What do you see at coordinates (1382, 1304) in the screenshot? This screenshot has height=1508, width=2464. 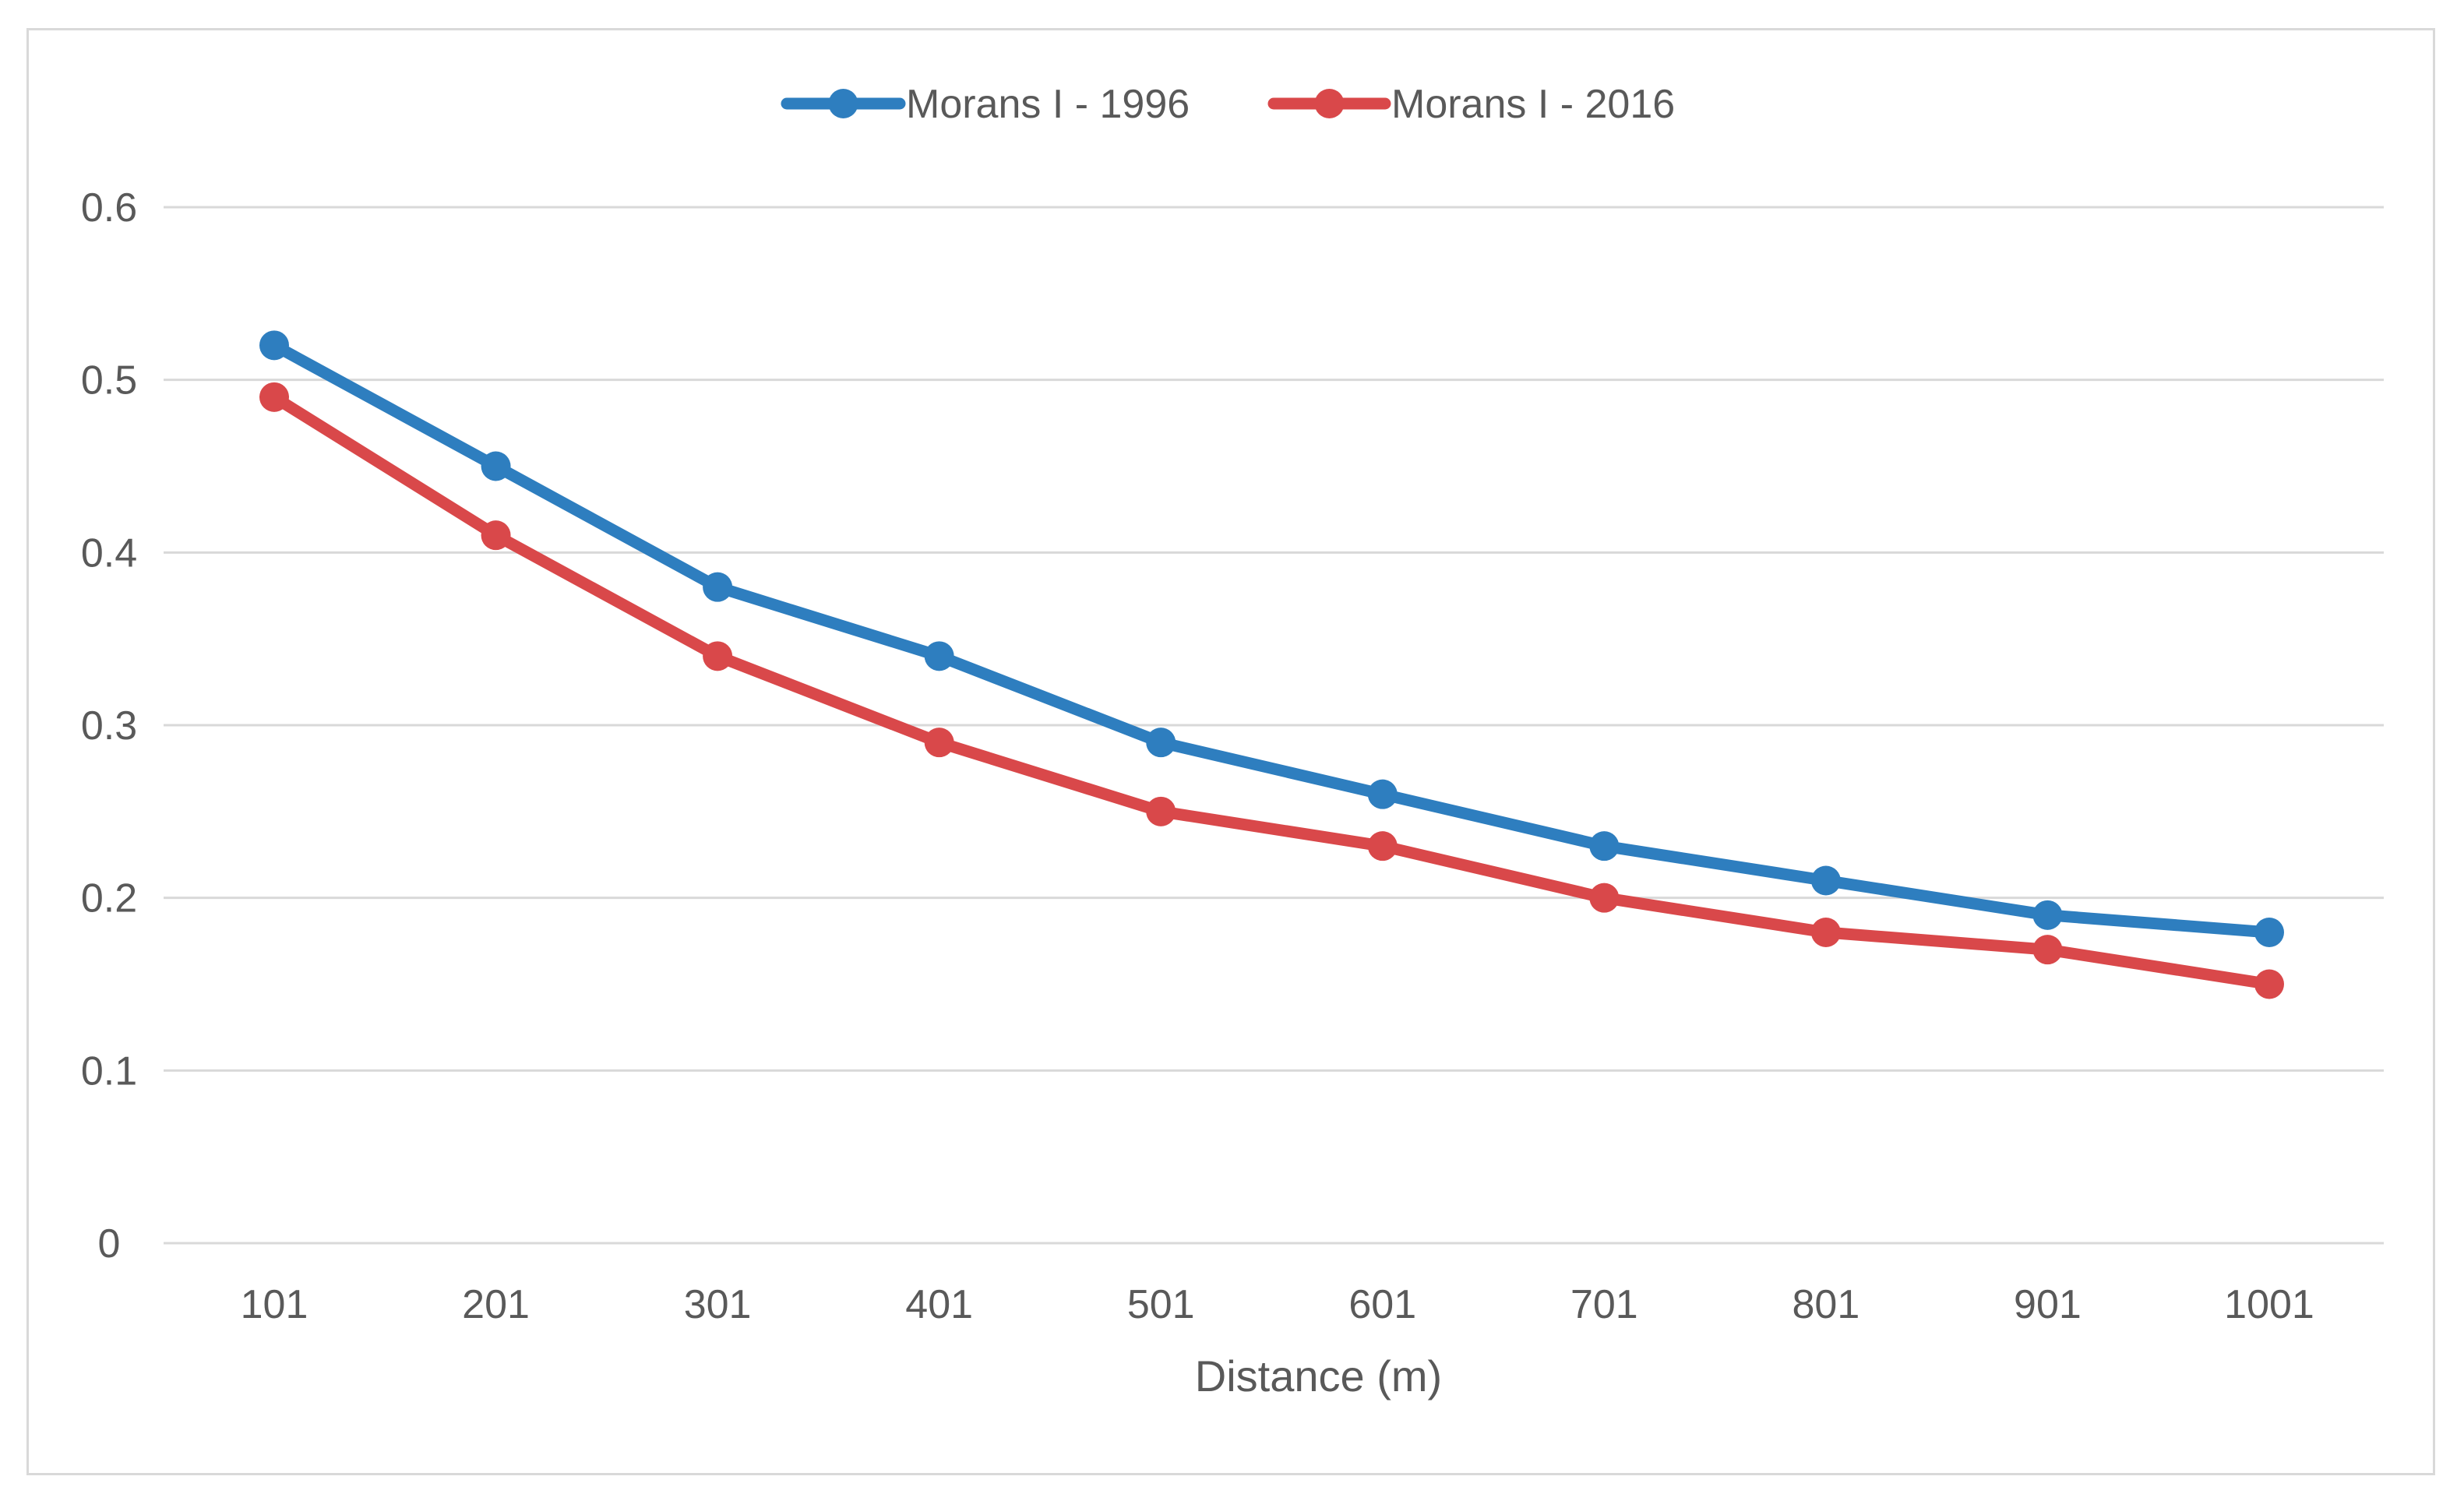 I see `x-tick-label: 601` at bounding box center [1382, 1304].